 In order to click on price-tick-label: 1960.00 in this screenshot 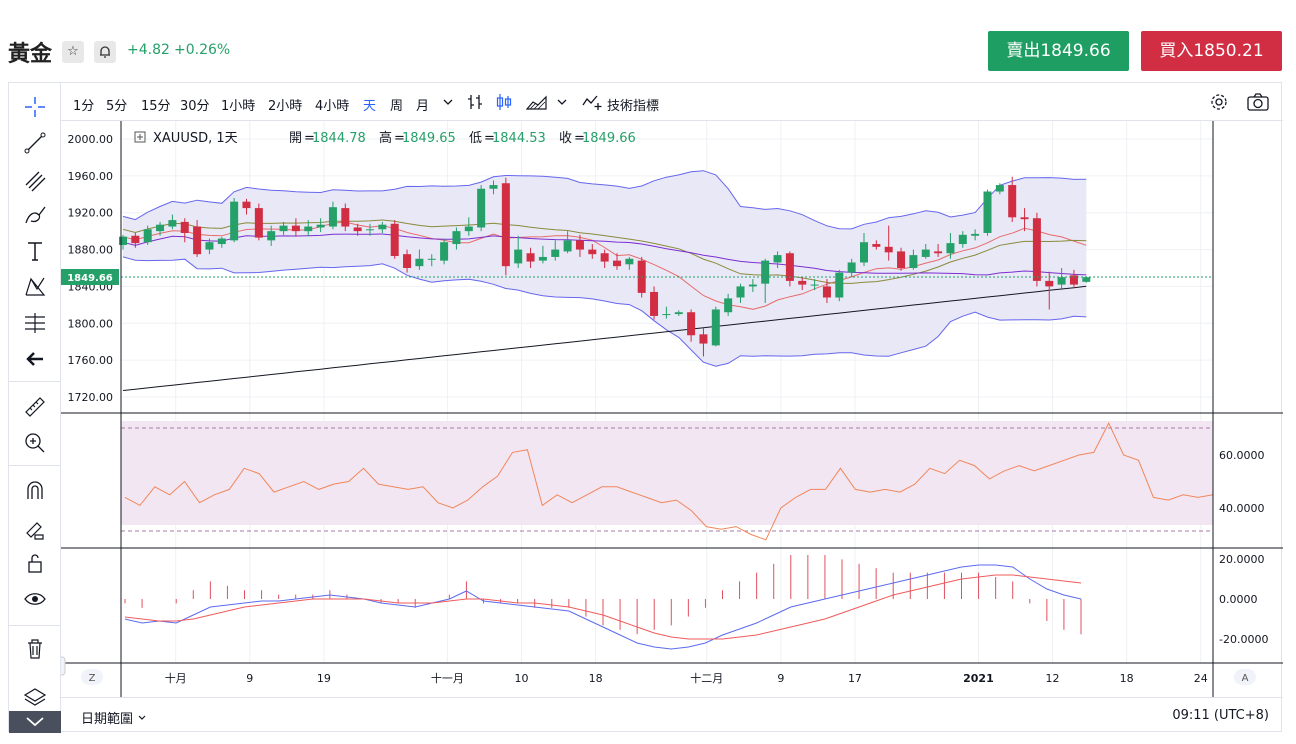, I will do `click(91, 176)`.